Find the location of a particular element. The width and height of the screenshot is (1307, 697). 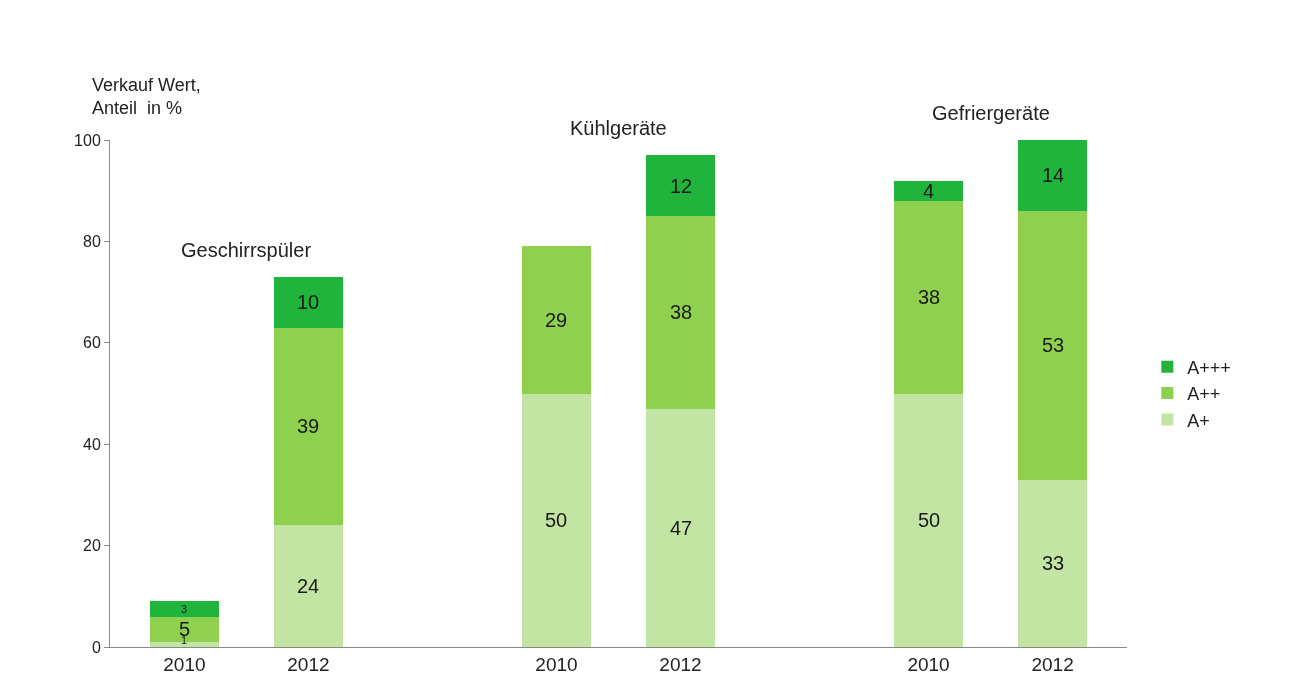

y-tick-label: 60 is located at coordinates (92, 343).